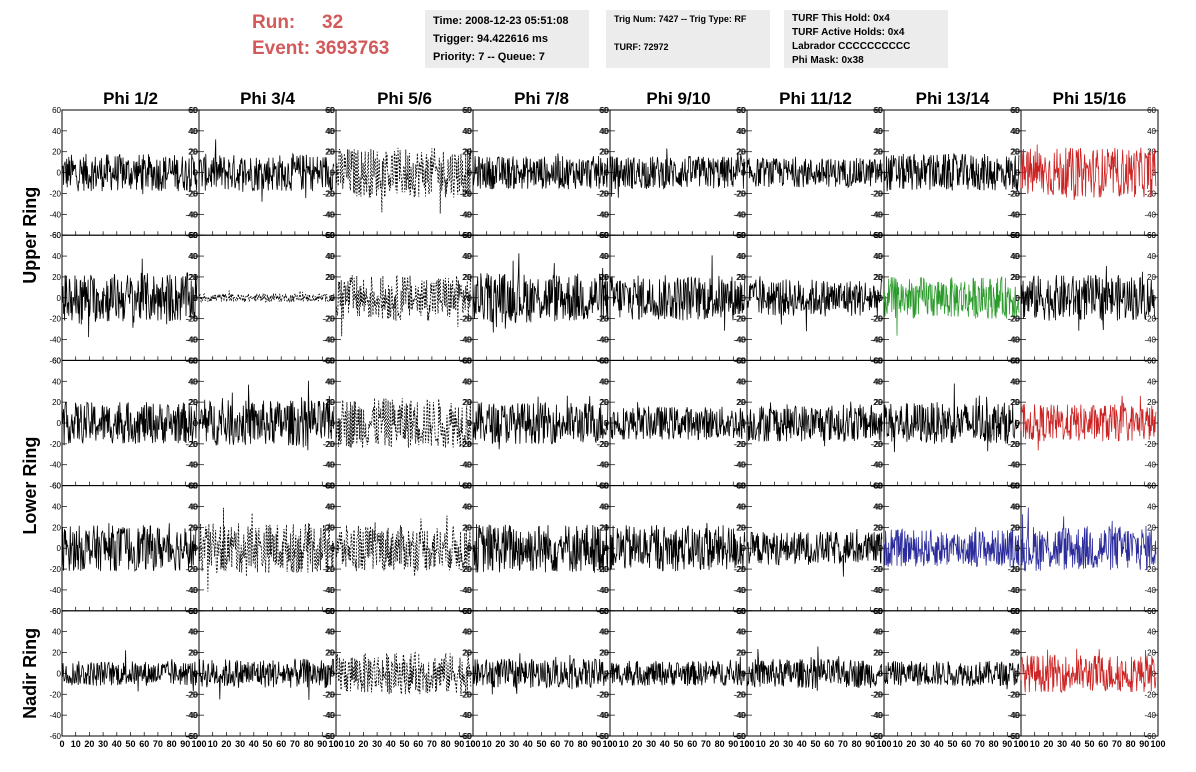 The width and height of the screenshot is (1196, 772). Describe the element at coordinates (953, 98) in the screenshot. I see `column-header: Phi 13/14` at that location.